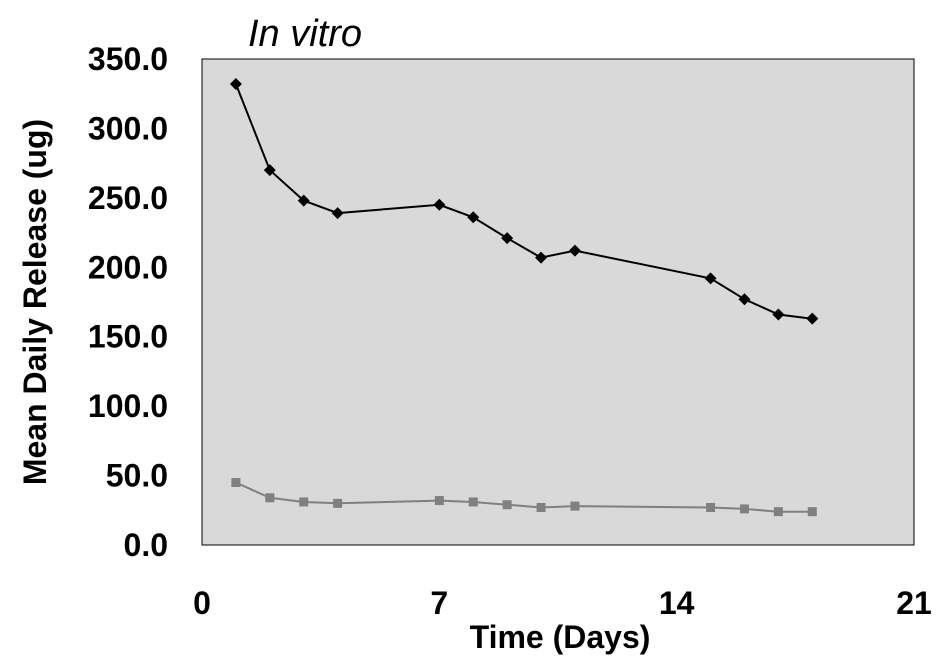 The height and width of the screenshot is (661, 938). Describe the element at coordinates (202, 603) in the screenshot. I see `x-tick-label: 0` at that location.